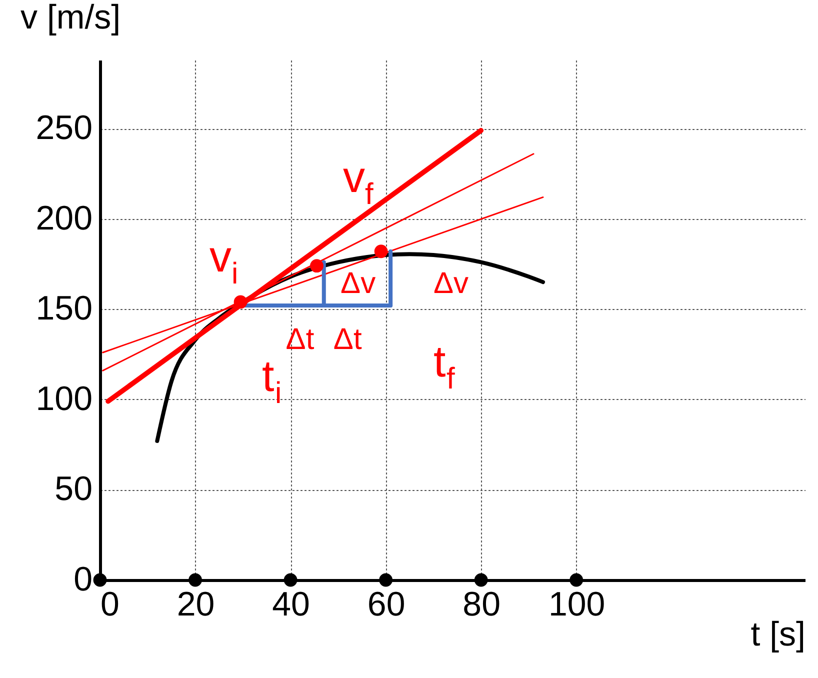  Describe the element at coordinates (291, 605) in the screenshot. I see `x-tick-label: 40` at that location.